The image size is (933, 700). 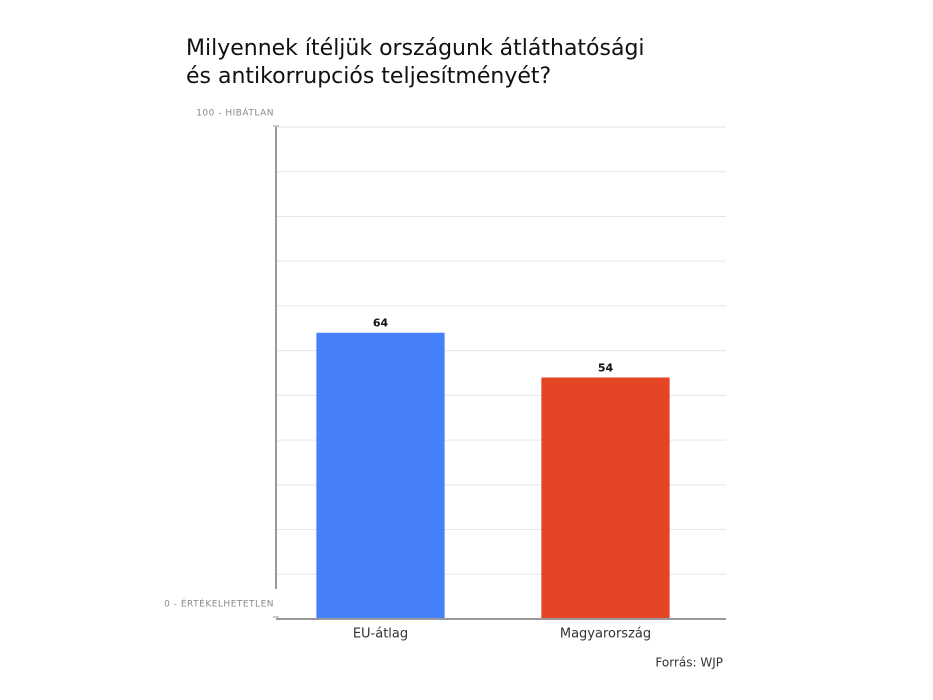 What do you see at coordinates (380, 634) in the screenshot?
I see `x-tick-label: EU-átlag` at bounding box center [380, 634].